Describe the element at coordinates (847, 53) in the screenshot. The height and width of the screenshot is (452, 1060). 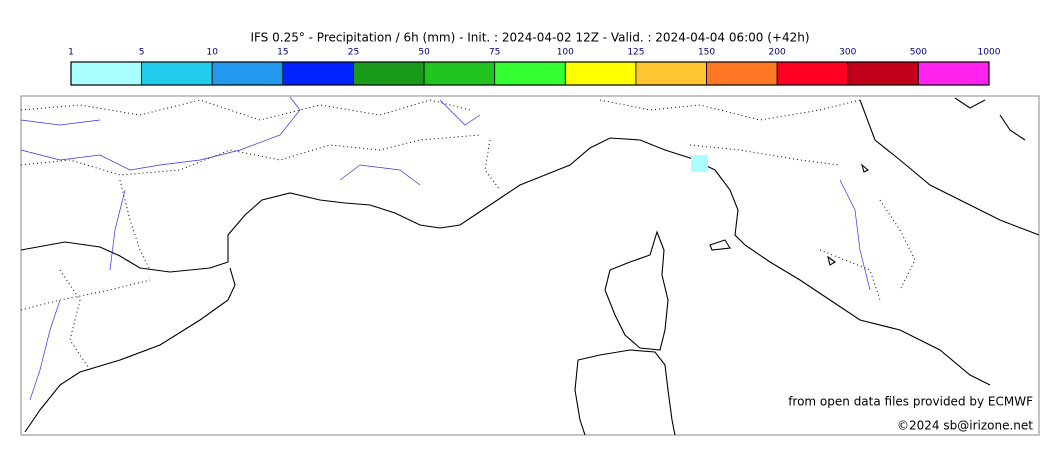
I see `colorbar-tick-label: 300` at that location.